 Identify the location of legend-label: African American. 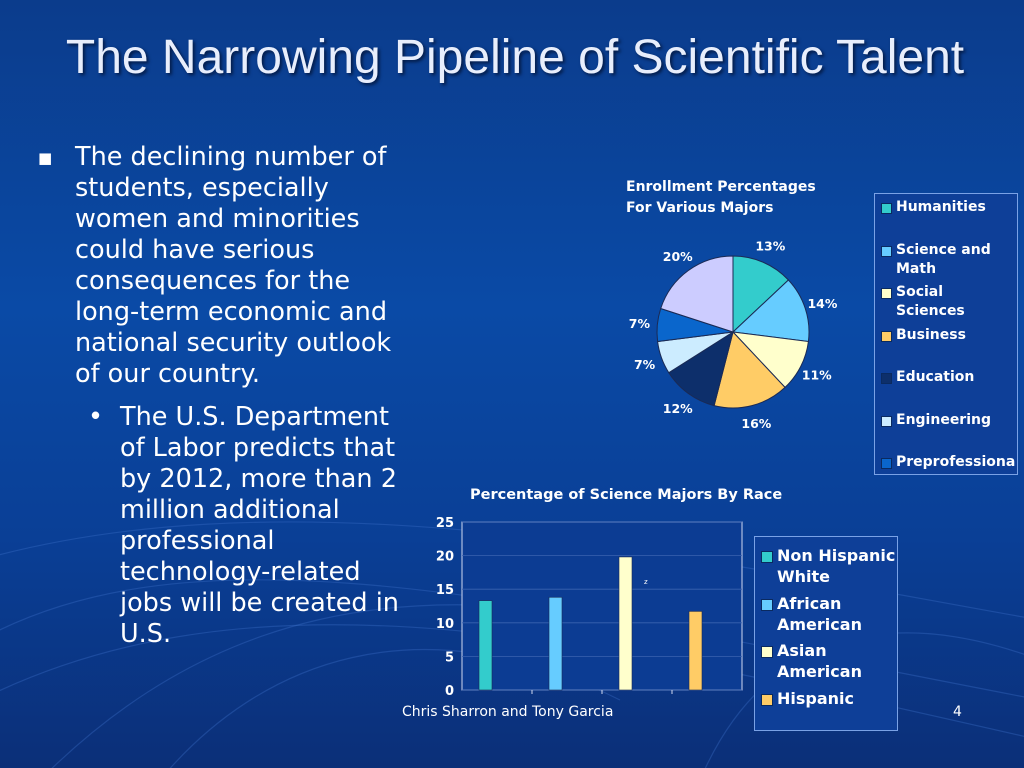
(819, 614).